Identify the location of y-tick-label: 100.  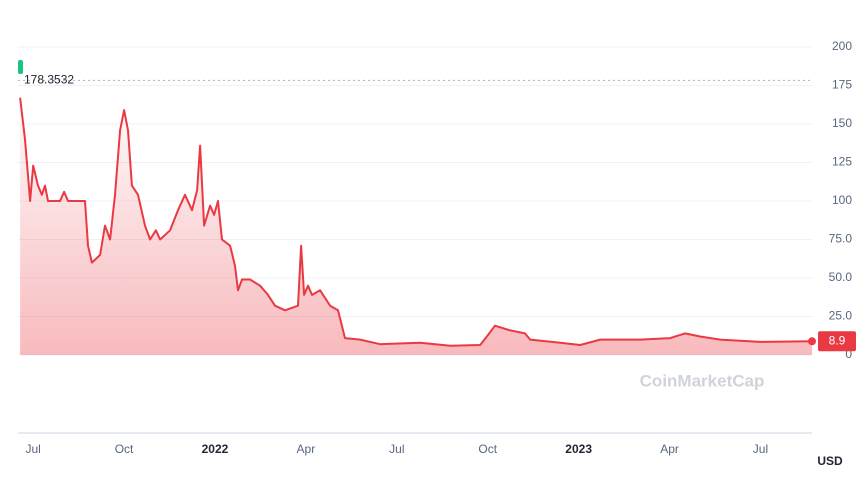
(842, 200).